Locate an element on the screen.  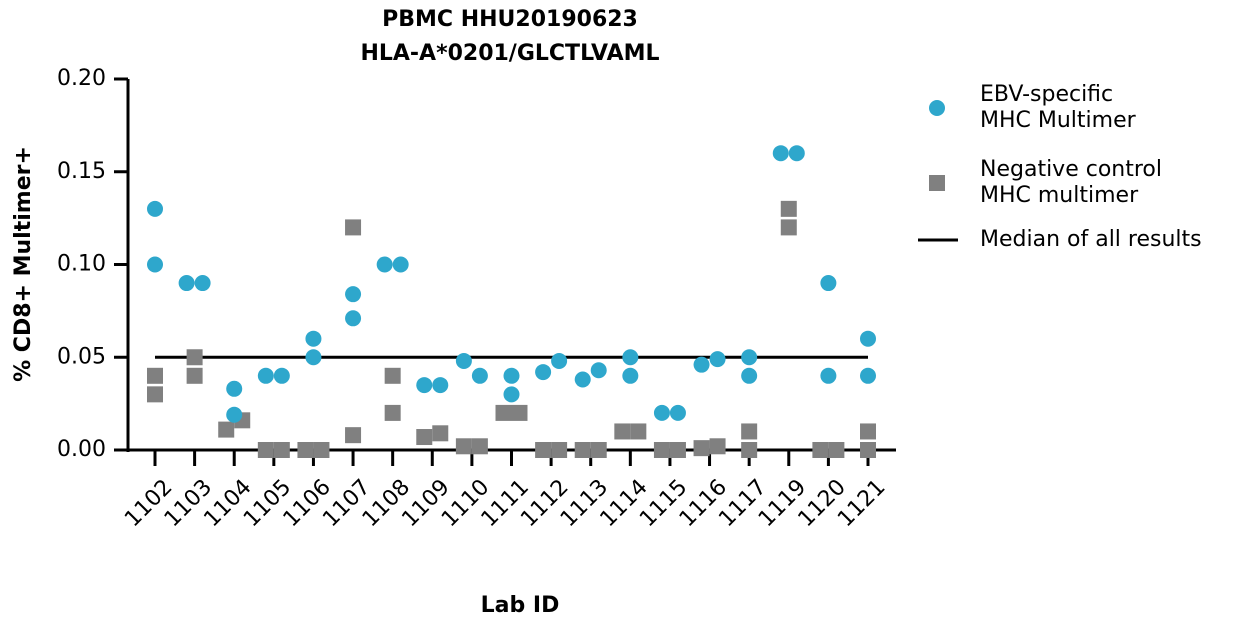
chart-subtitle: HLA-A*0201/GLCTLVAML is located at coordinates (509, 53).